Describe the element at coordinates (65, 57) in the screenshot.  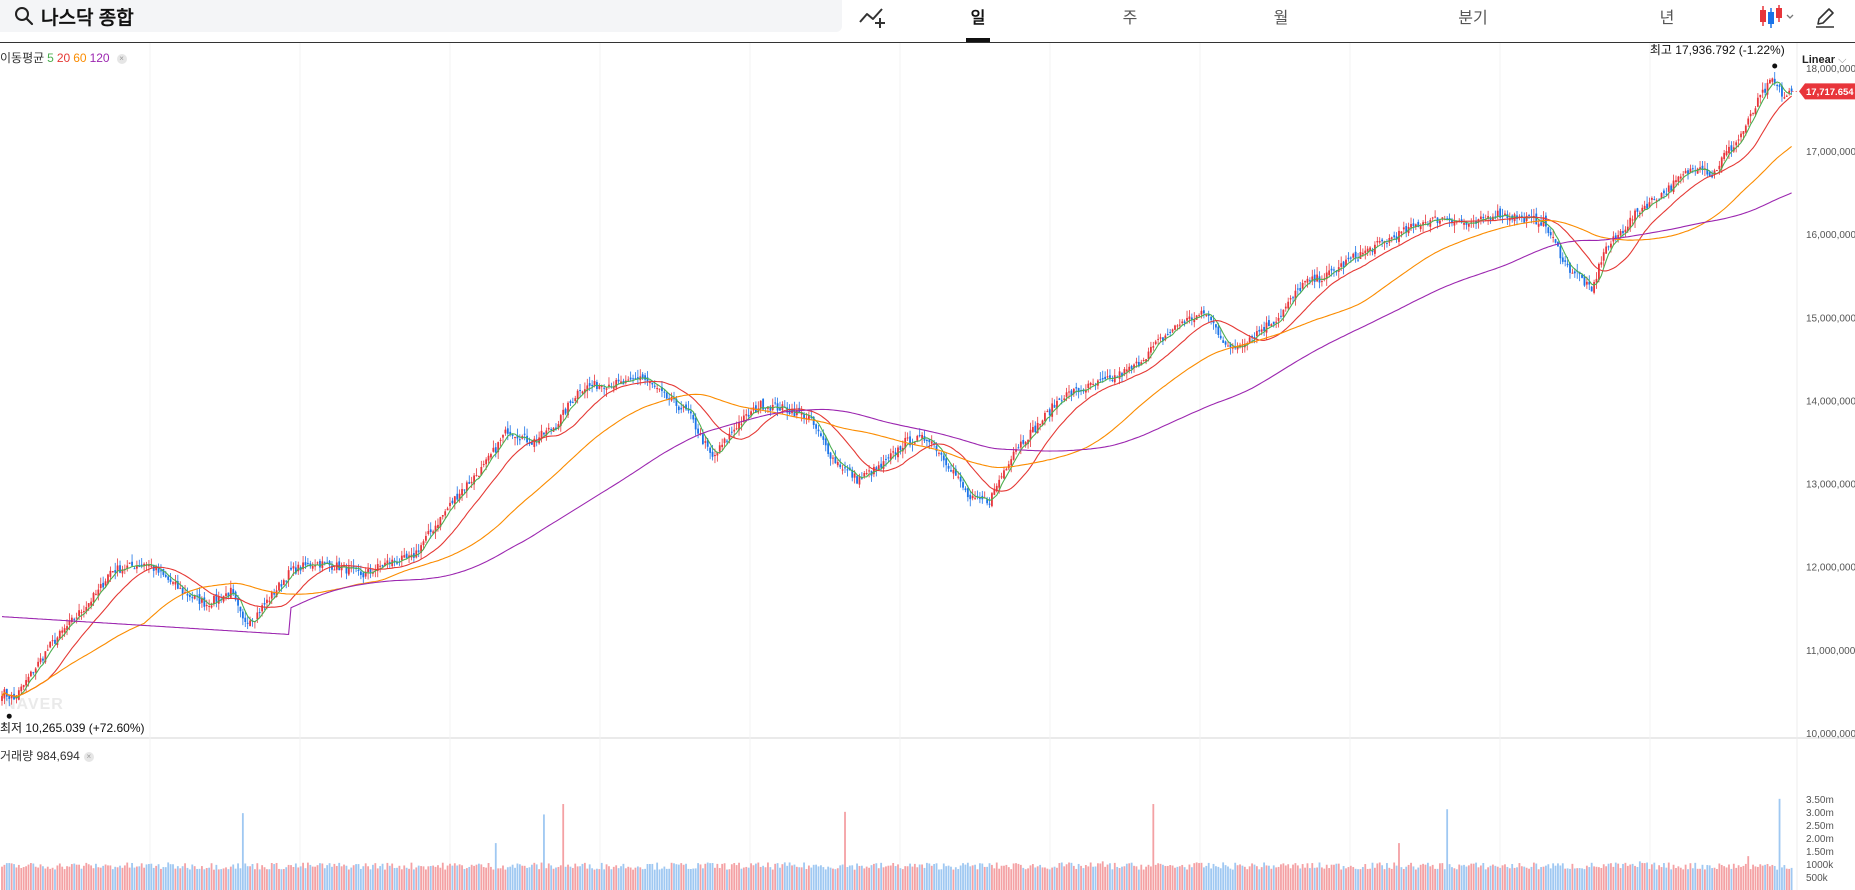
I see `moving-average-legend: 이동평균 5 20 60 120 ×` at that location.